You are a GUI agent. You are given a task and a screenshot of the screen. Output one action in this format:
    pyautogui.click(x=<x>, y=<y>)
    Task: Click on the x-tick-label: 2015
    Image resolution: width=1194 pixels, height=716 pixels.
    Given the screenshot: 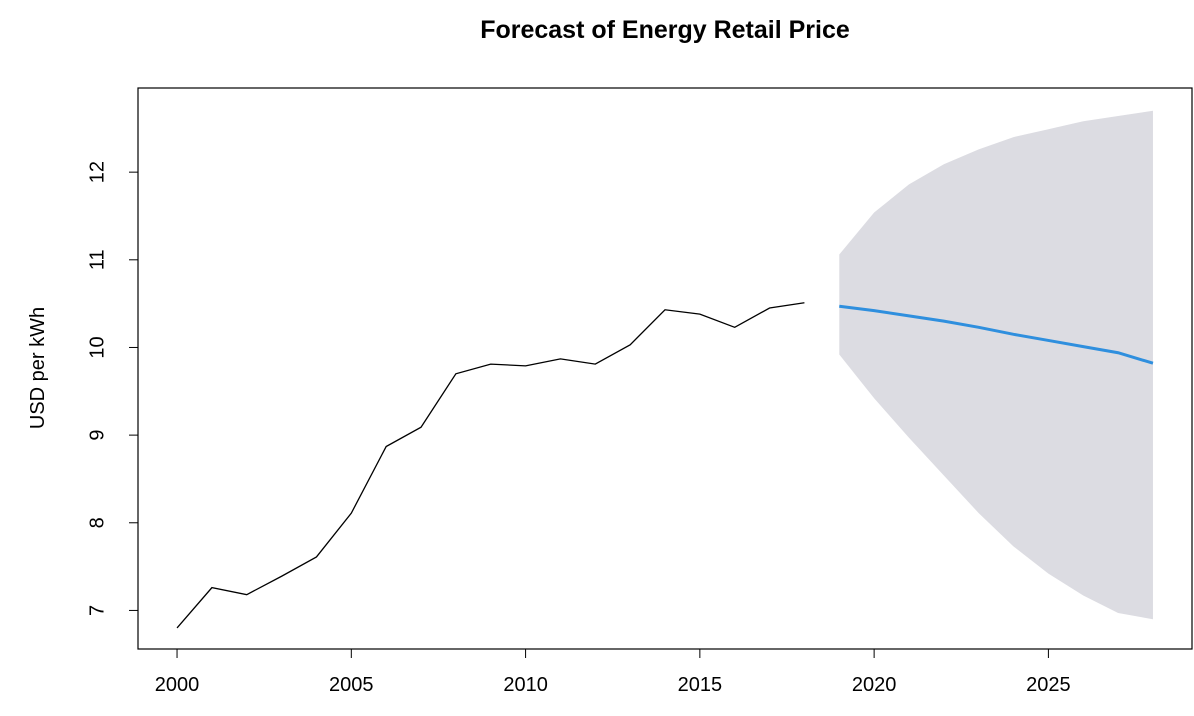 What is the action you would take?
    pyautogui.click(x=700, y=685)
    